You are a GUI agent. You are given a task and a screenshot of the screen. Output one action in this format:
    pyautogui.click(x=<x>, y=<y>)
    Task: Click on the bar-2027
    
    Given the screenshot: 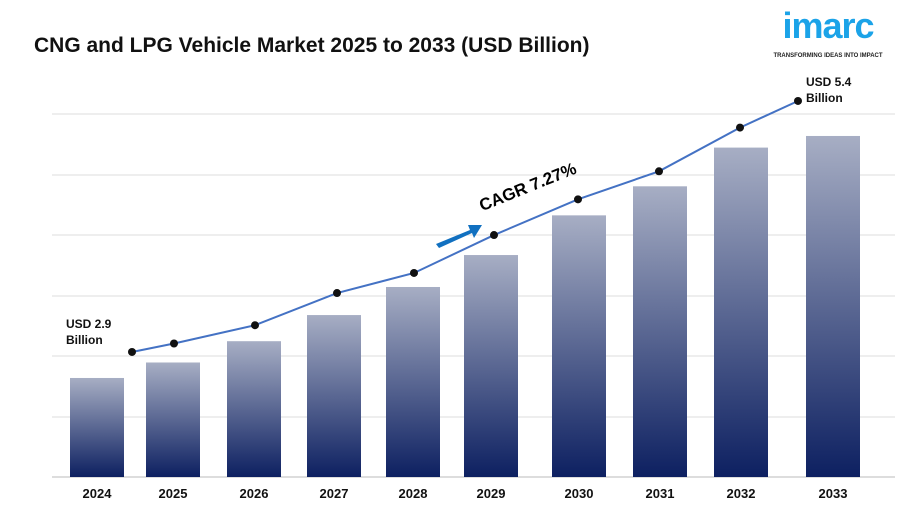 What is the action you would take?
    pyautogui.click(x=334, y=396)
    